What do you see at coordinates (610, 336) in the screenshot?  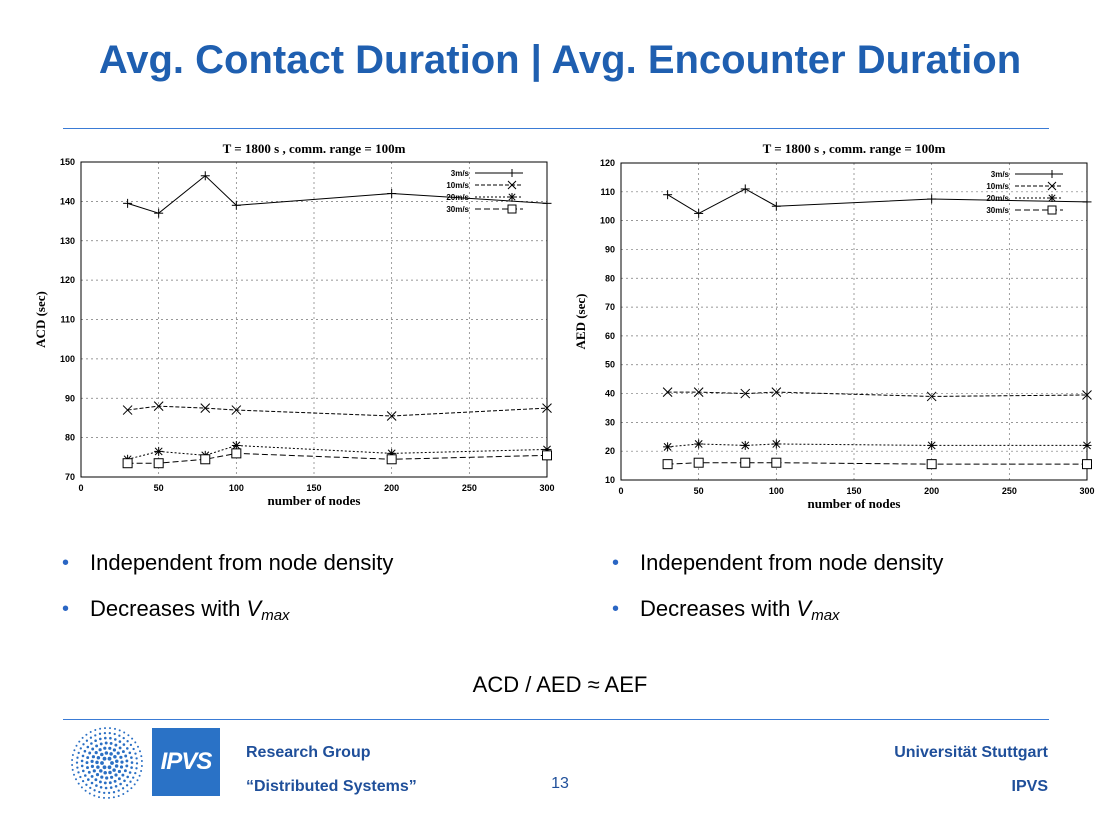 I see `y-tick-label: 60` at bounding box center [610, 336].